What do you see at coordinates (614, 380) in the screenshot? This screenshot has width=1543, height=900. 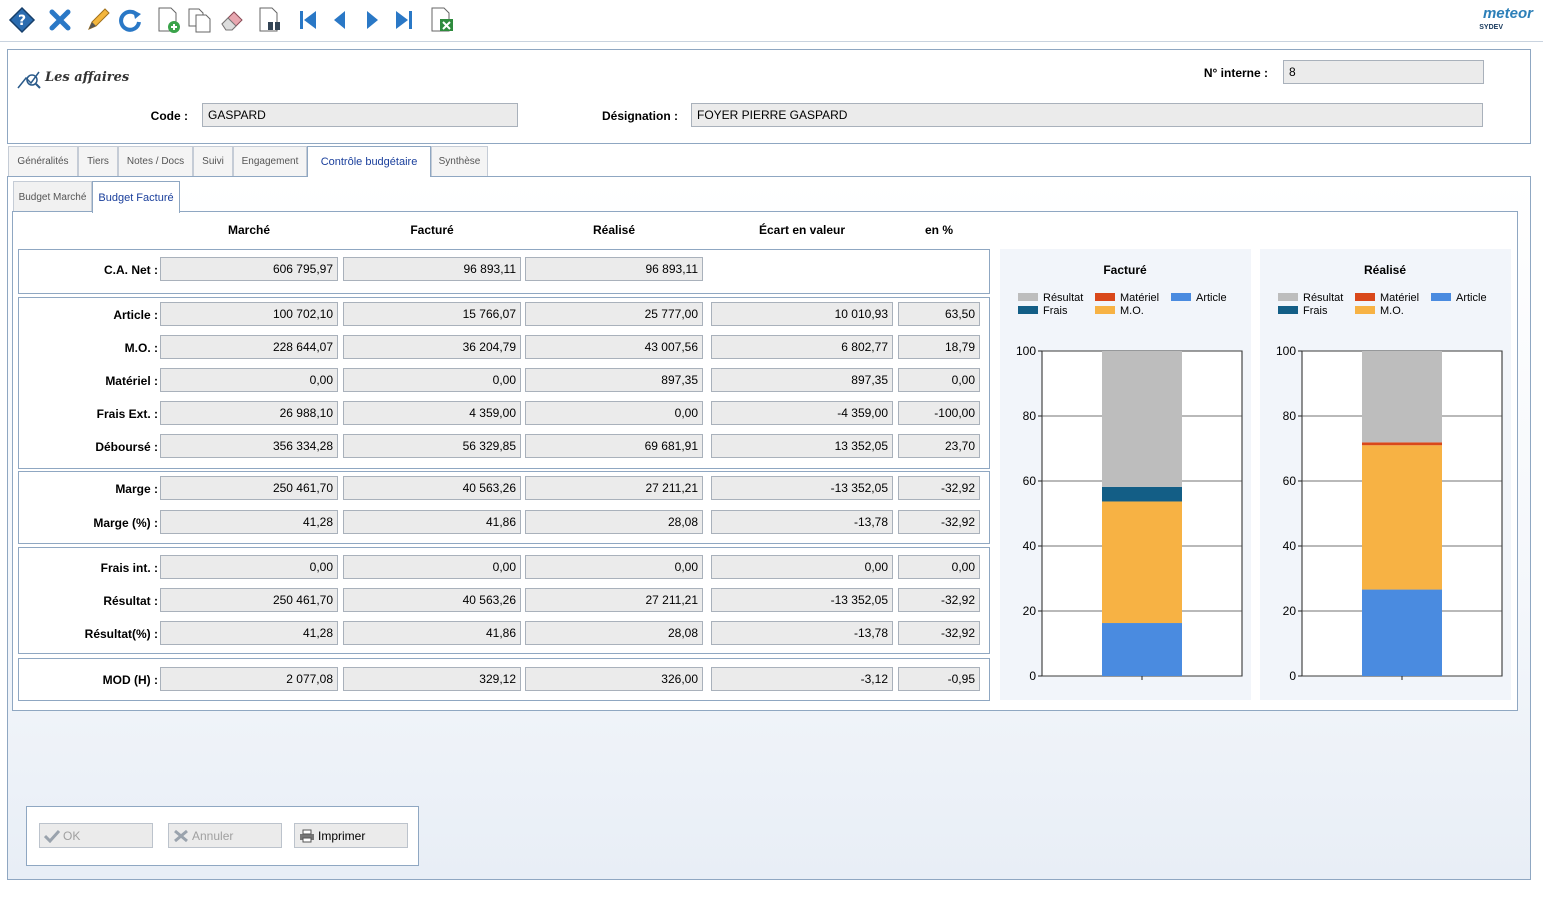 I see `cell-realise: 897,35` at bounding box center [614, 380].